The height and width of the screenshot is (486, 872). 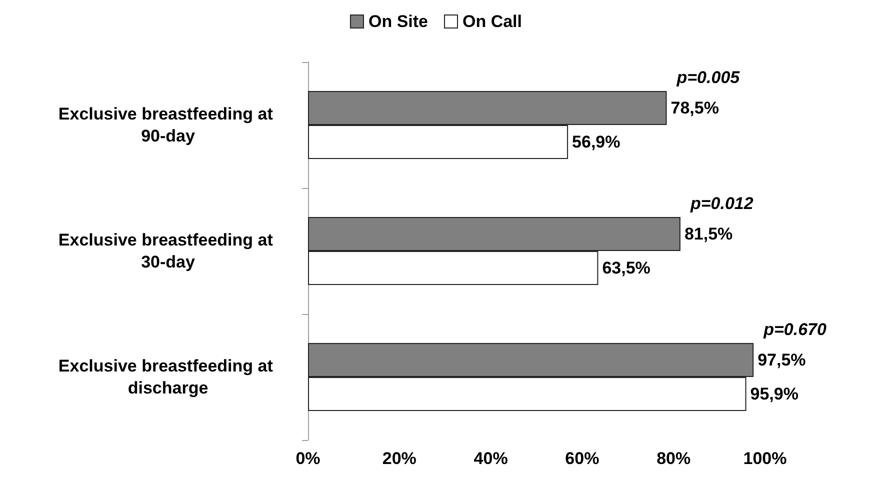 I want to click on data-label: 97,5%, so click(x=782, y=360).